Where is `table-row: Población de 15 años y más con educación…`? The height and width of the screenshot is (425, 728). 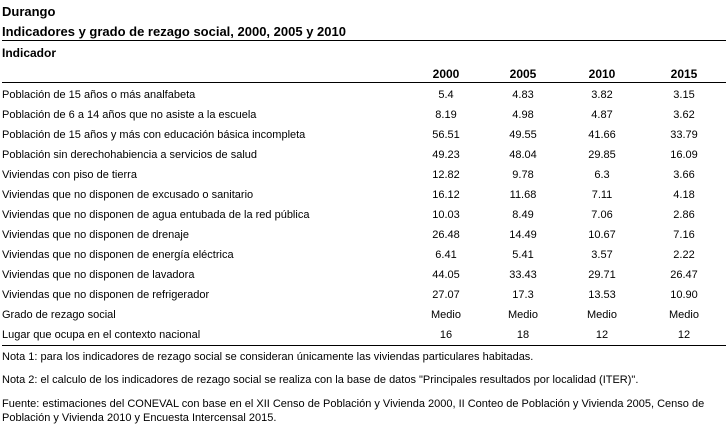 table-row: Población de 15 años y más con educación… is located at coordinates (364, 135).